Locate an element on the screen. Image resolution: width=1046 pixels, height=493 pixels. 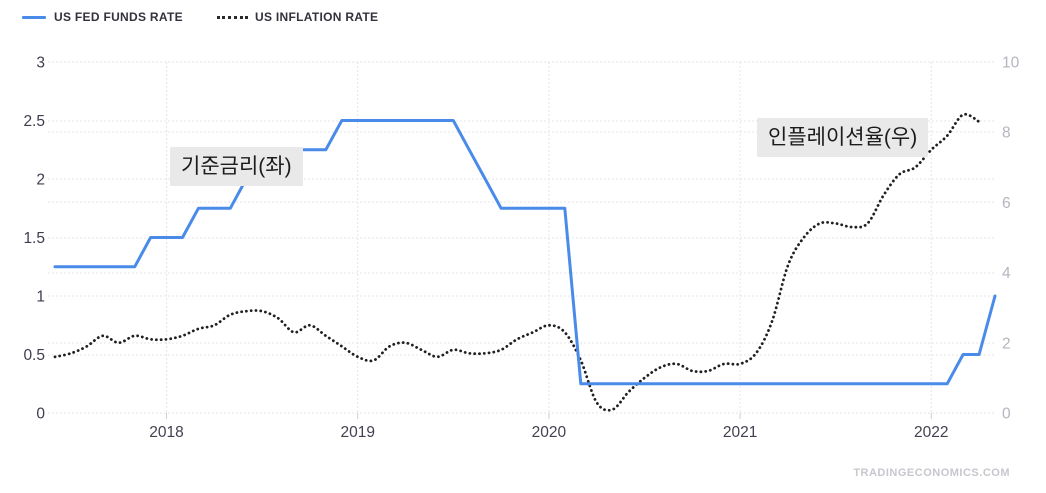
left-tick-label: 0.5 is located at coordinates (34, 355).